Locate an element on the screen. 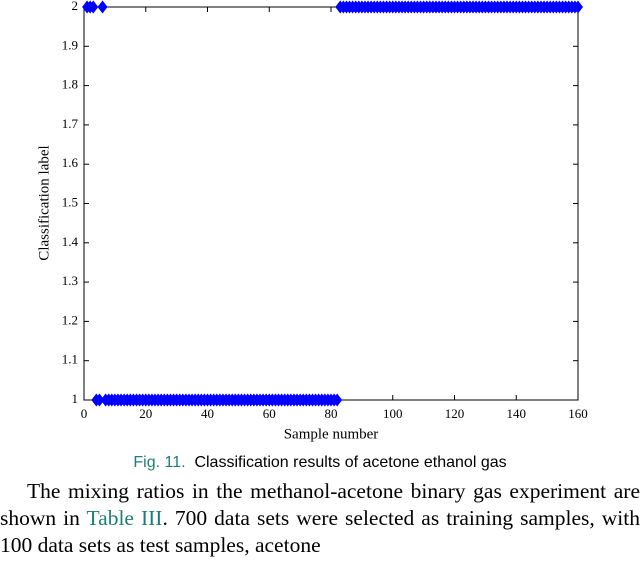  y-tick-label: 1.1 is located at coordinates (70, 359).